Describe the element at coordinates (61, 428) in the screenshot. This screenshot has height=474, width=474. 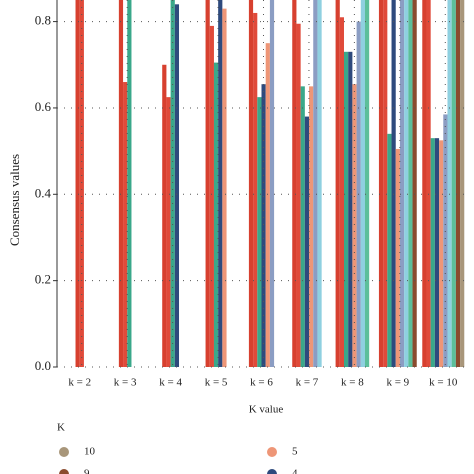
I see `legend-title: K` at that location.